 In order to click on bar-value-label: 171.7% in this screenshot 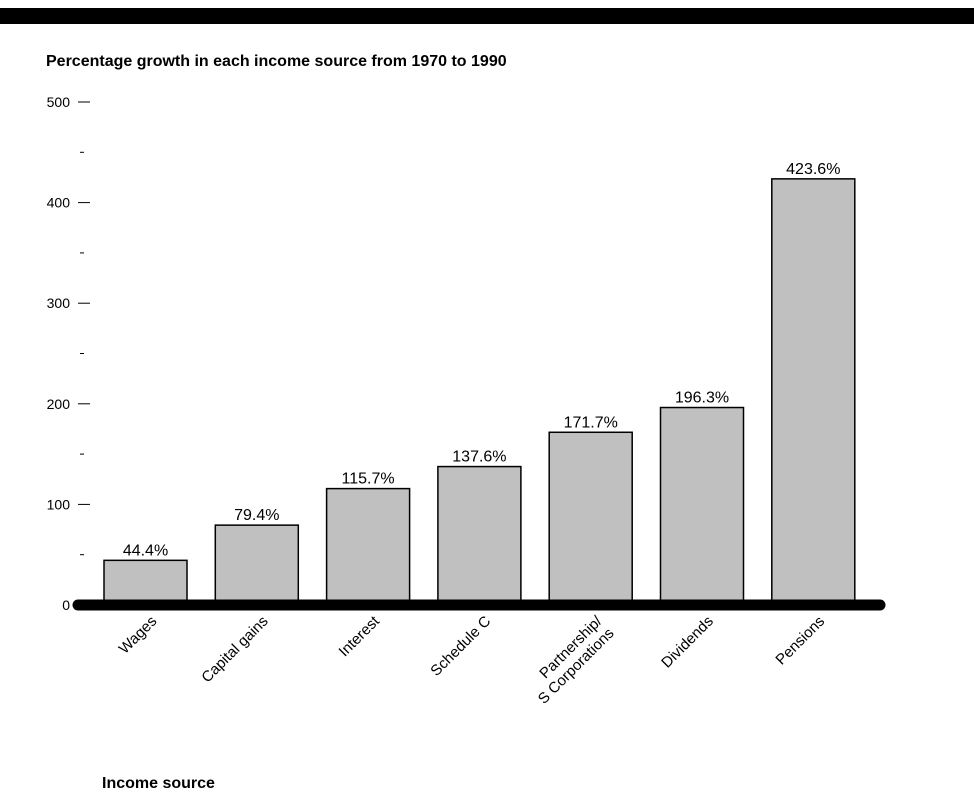, I will do `click(591, 422)`.